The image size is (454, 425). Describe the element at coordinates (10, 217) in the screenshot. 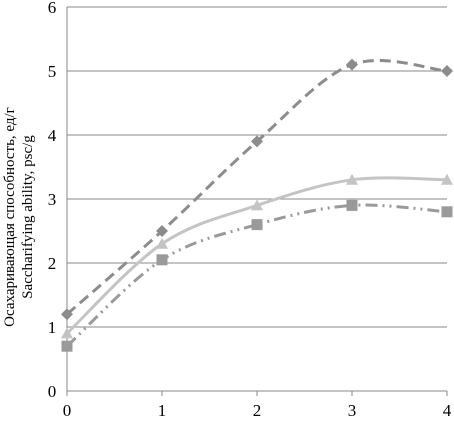

I see `y-axis-title-ru: Осахаривающая способность, ед/г` at that location.